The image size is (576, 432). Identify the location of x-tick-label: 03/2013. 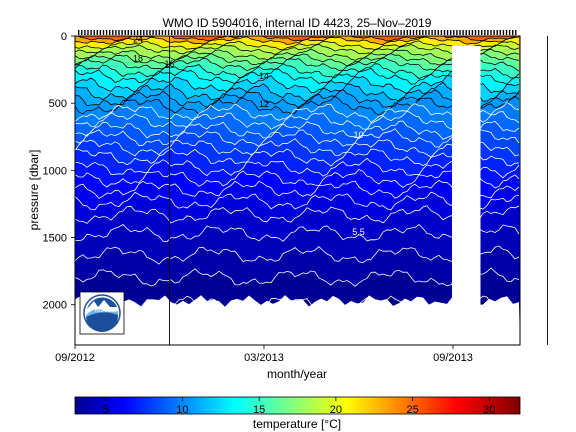
(264, 358).